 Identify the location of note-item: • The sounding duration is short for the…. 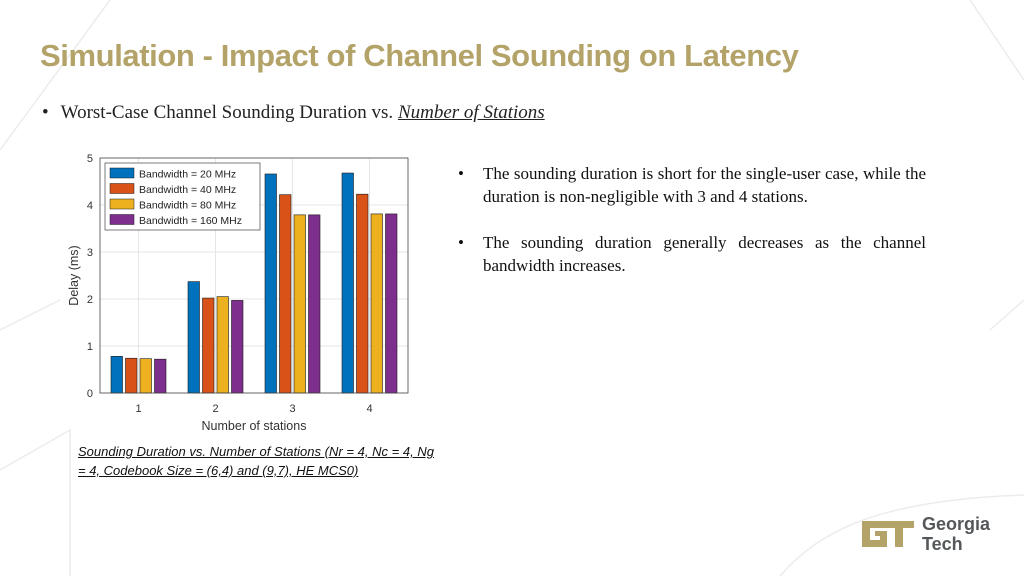
(692, 185).